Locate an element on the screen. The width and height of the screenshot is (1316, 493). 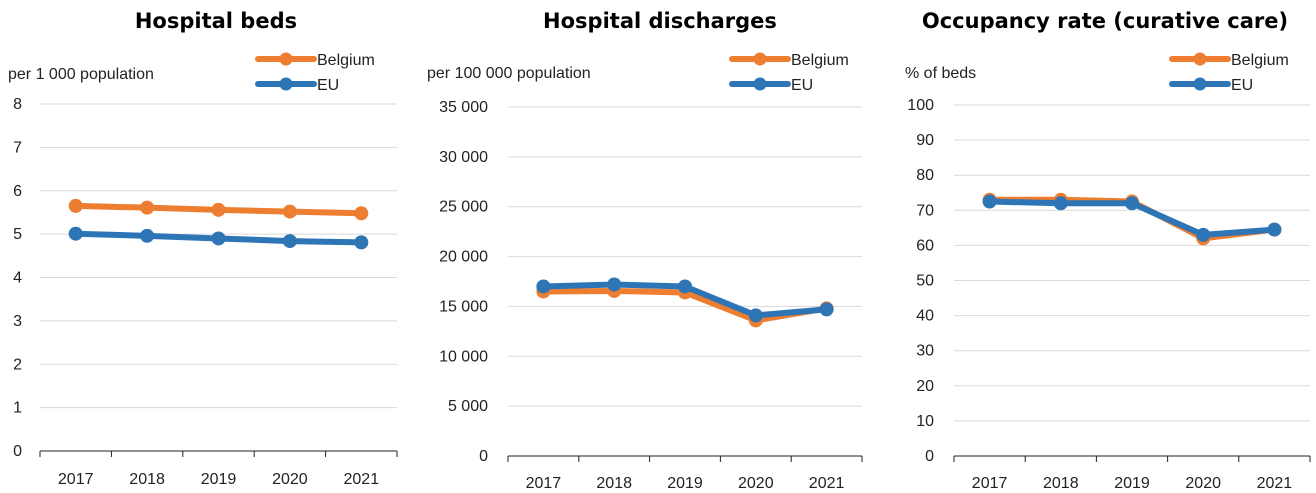
y-tick-label: 3 is located at coordinates (17, 321).